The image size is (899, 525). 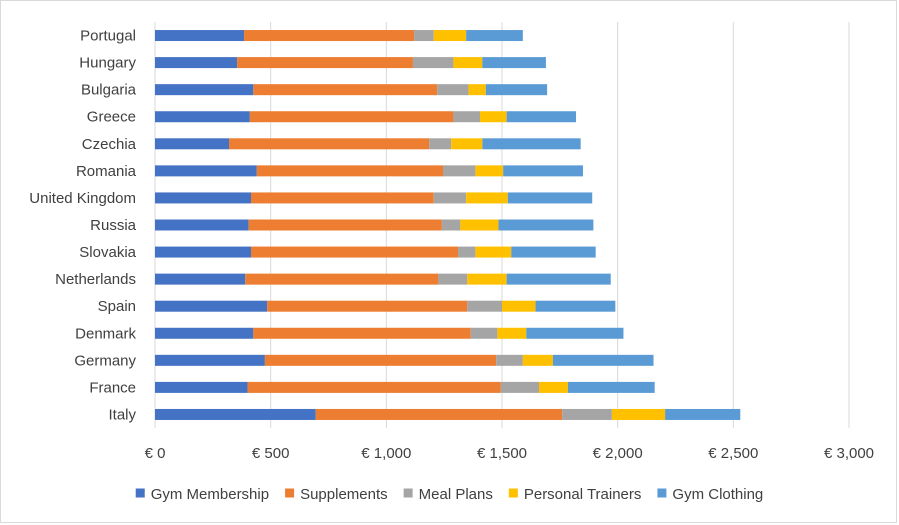 I want to click on legend-swatch-personal-trainers, so click(x=513, y=493).